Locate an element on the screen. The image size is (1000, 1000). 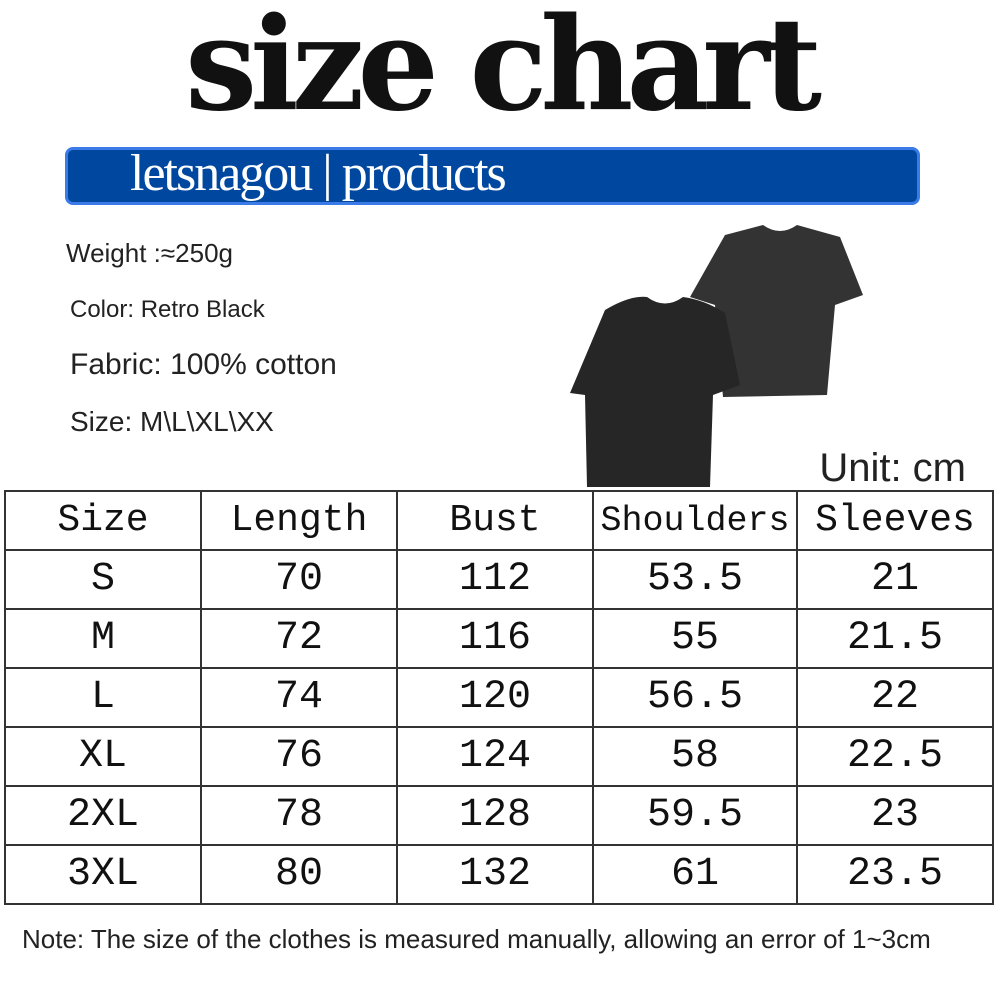
table-cell: 112 is located at coordinates (495, 579).